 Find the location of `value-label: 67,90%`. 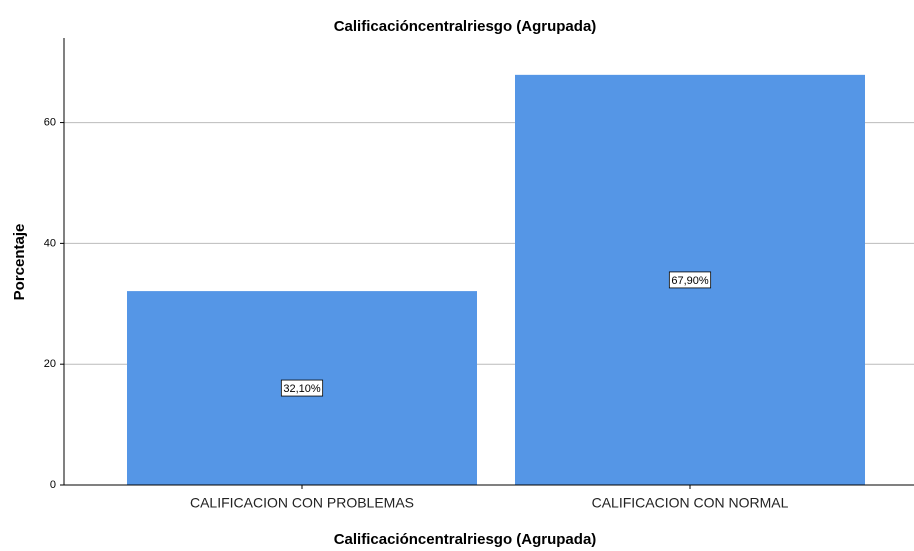

value-label: 67,90% is located at coordinates (690, 281).